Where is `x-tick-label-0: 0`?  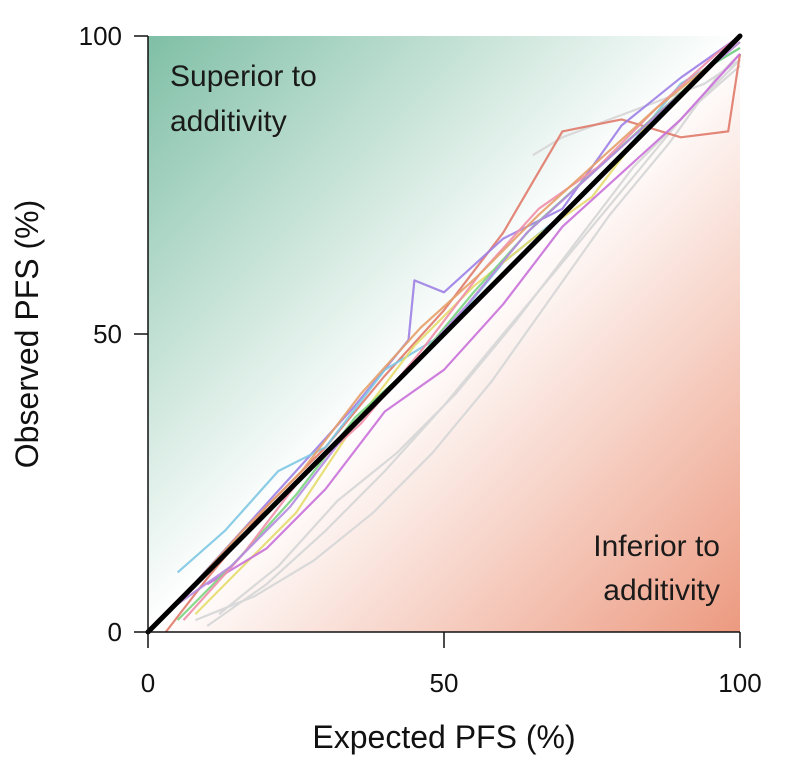 x-tick-label-0: 0 is located at coordinates (148, 683).